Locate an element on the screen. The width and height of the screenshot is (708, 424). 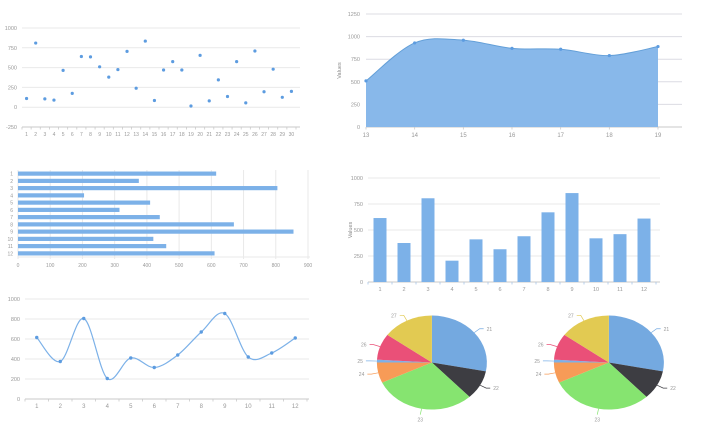
axis-tick-label: 9 is located at coordinates (99, 135).